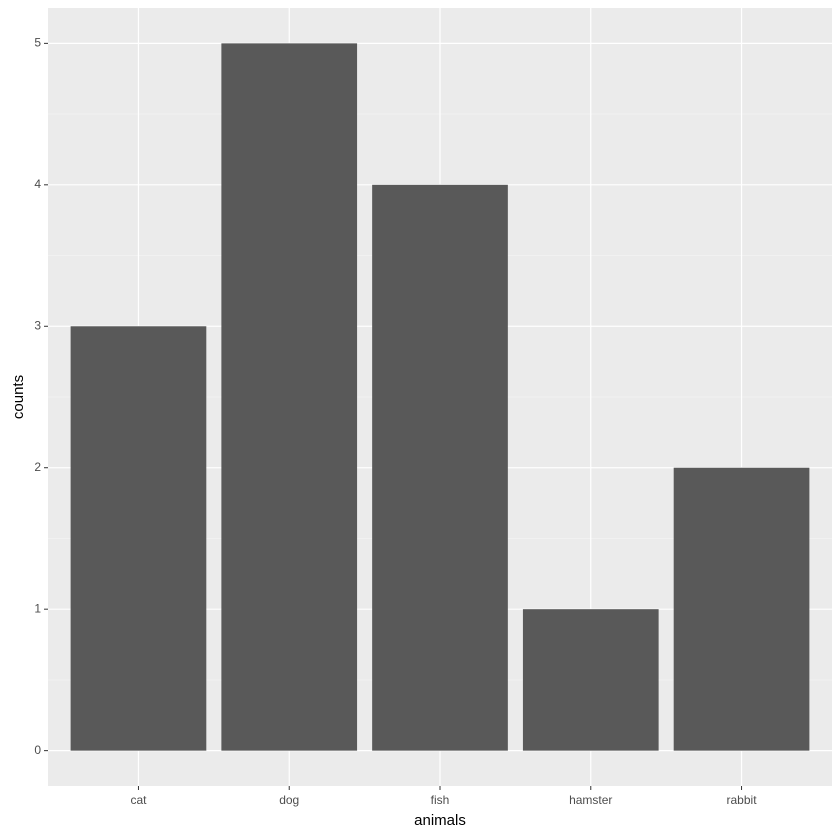 This screenshot has height=840, width=840. I want to click on x-tick-label: fish, so click(440, 800).